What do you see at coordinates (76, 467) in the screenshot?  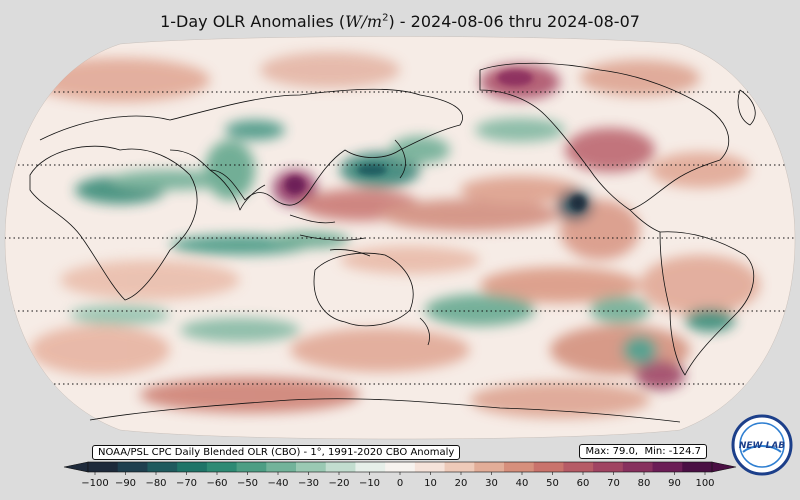 I see `colorbar-min-arrow` at bounding box center [76, 467].